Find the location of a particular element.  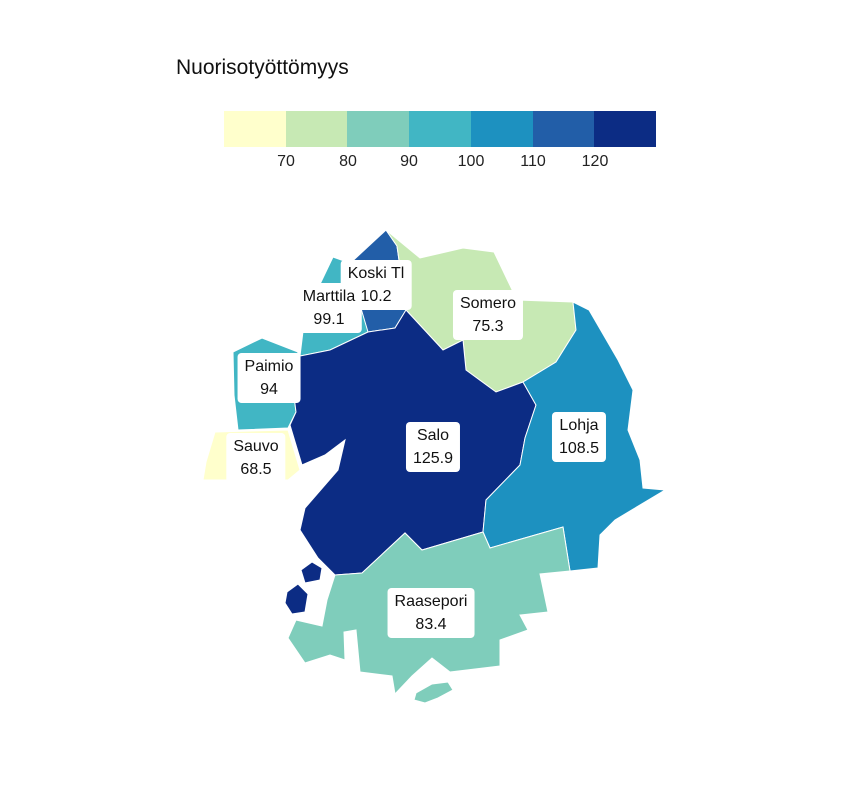

label-value: 108.5 is located at coordinates (579, 448).